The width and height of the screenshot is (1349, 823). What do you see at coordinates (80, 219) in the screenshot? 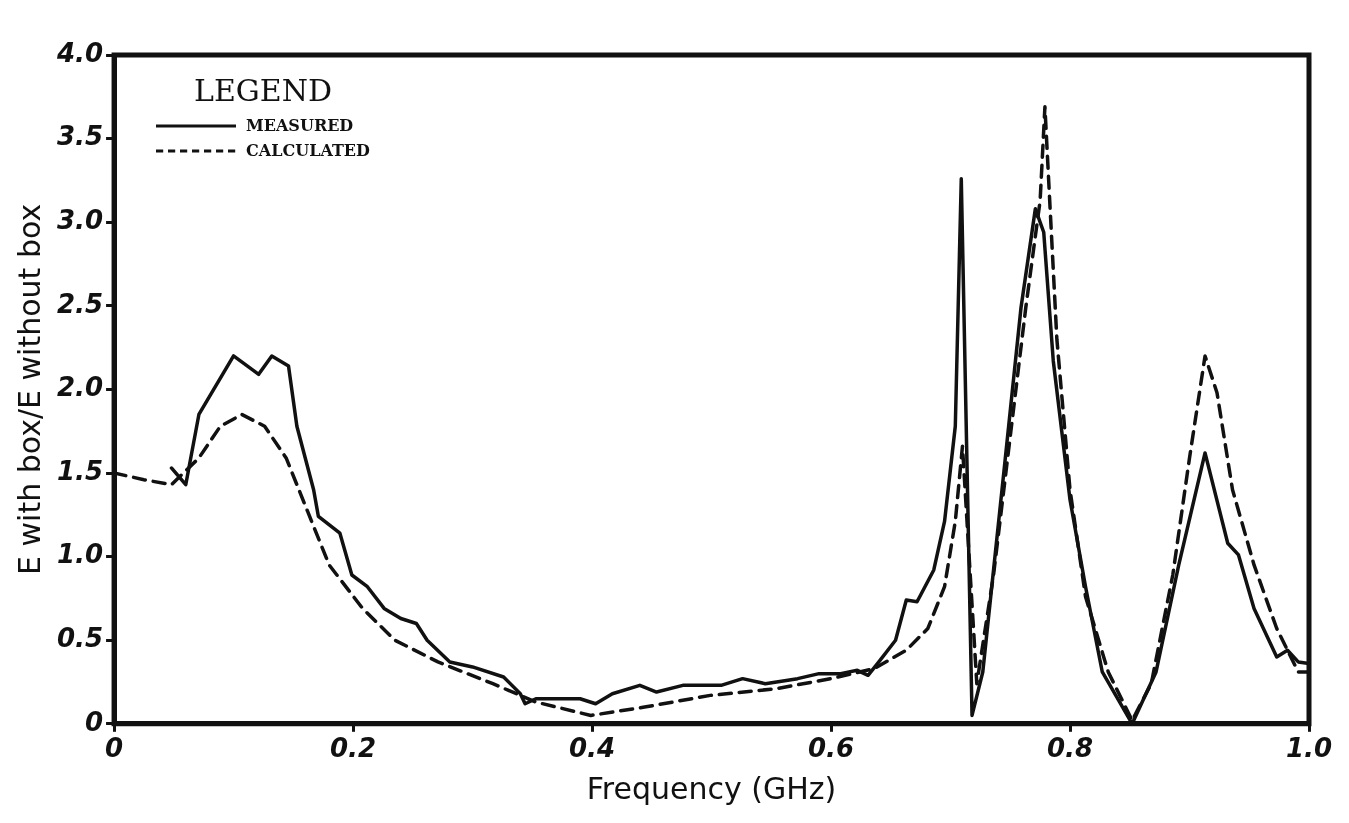
I see `y-tick-label: 3.0` at bounding box center [80, 219].